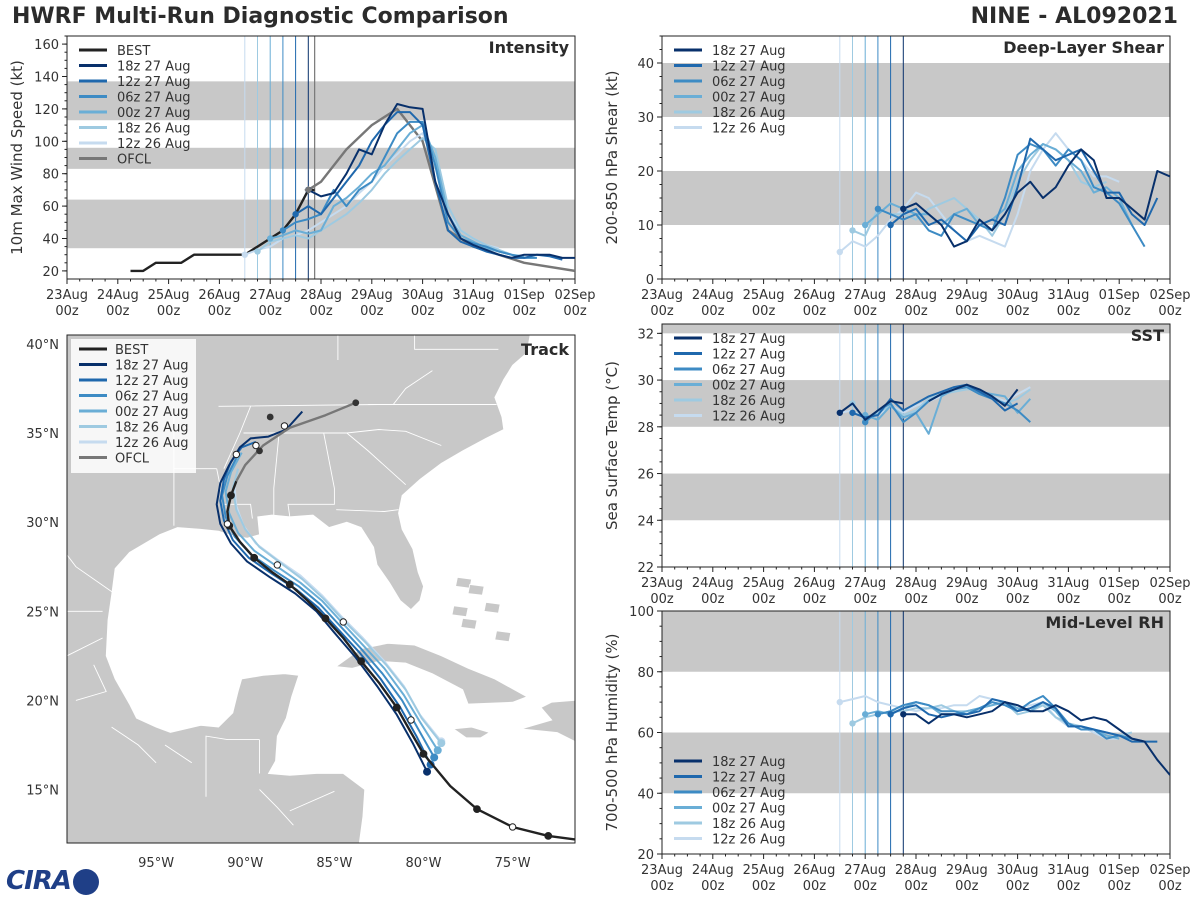  I want to click on y-tick-label: 24, so click(645, 521).